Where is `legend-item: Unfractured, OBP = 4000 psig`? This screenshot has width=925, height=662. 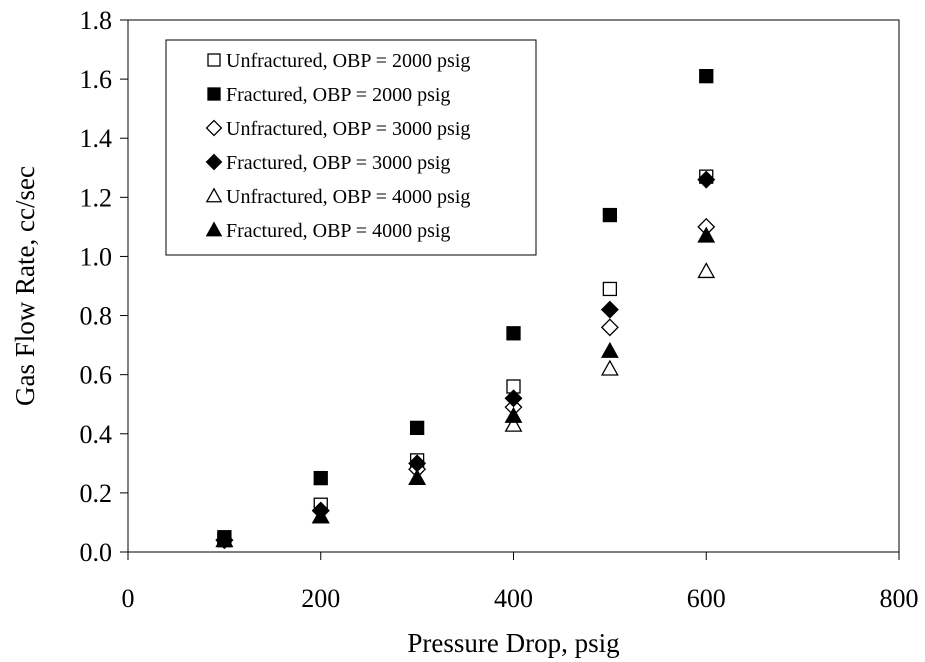 legend-item: Unfractured, OBP = 4000 psig is located at coordinates (337, 197).